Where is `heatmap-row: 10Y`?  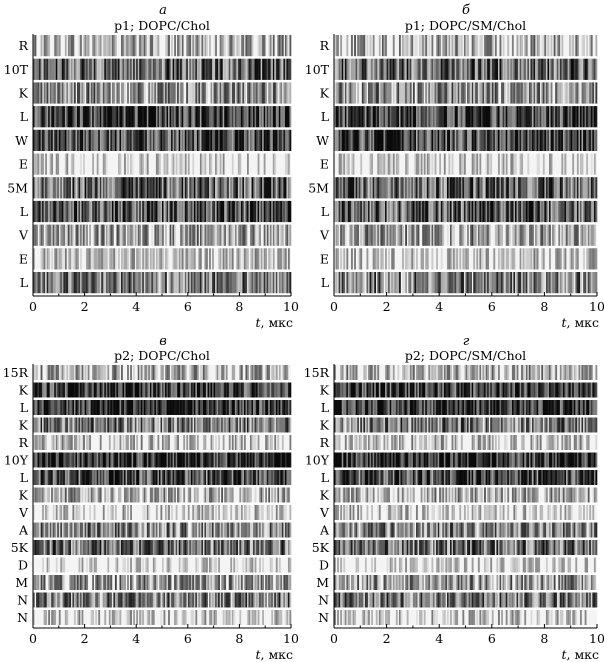 heatmap-row: 10Y is located at coordinates (148, 460).